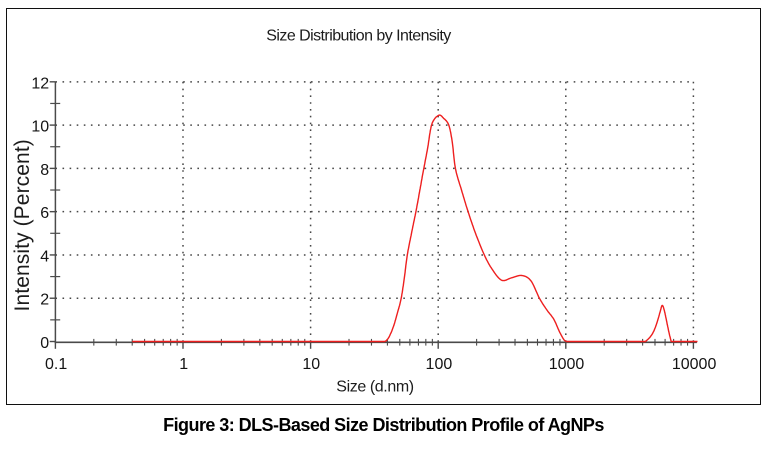 The height and width of the screenshot is (449, 768). What do you see at coordinates (44, 343) in the screenshot?
I see `svg-text: 0` at bounding box center [44, 343].